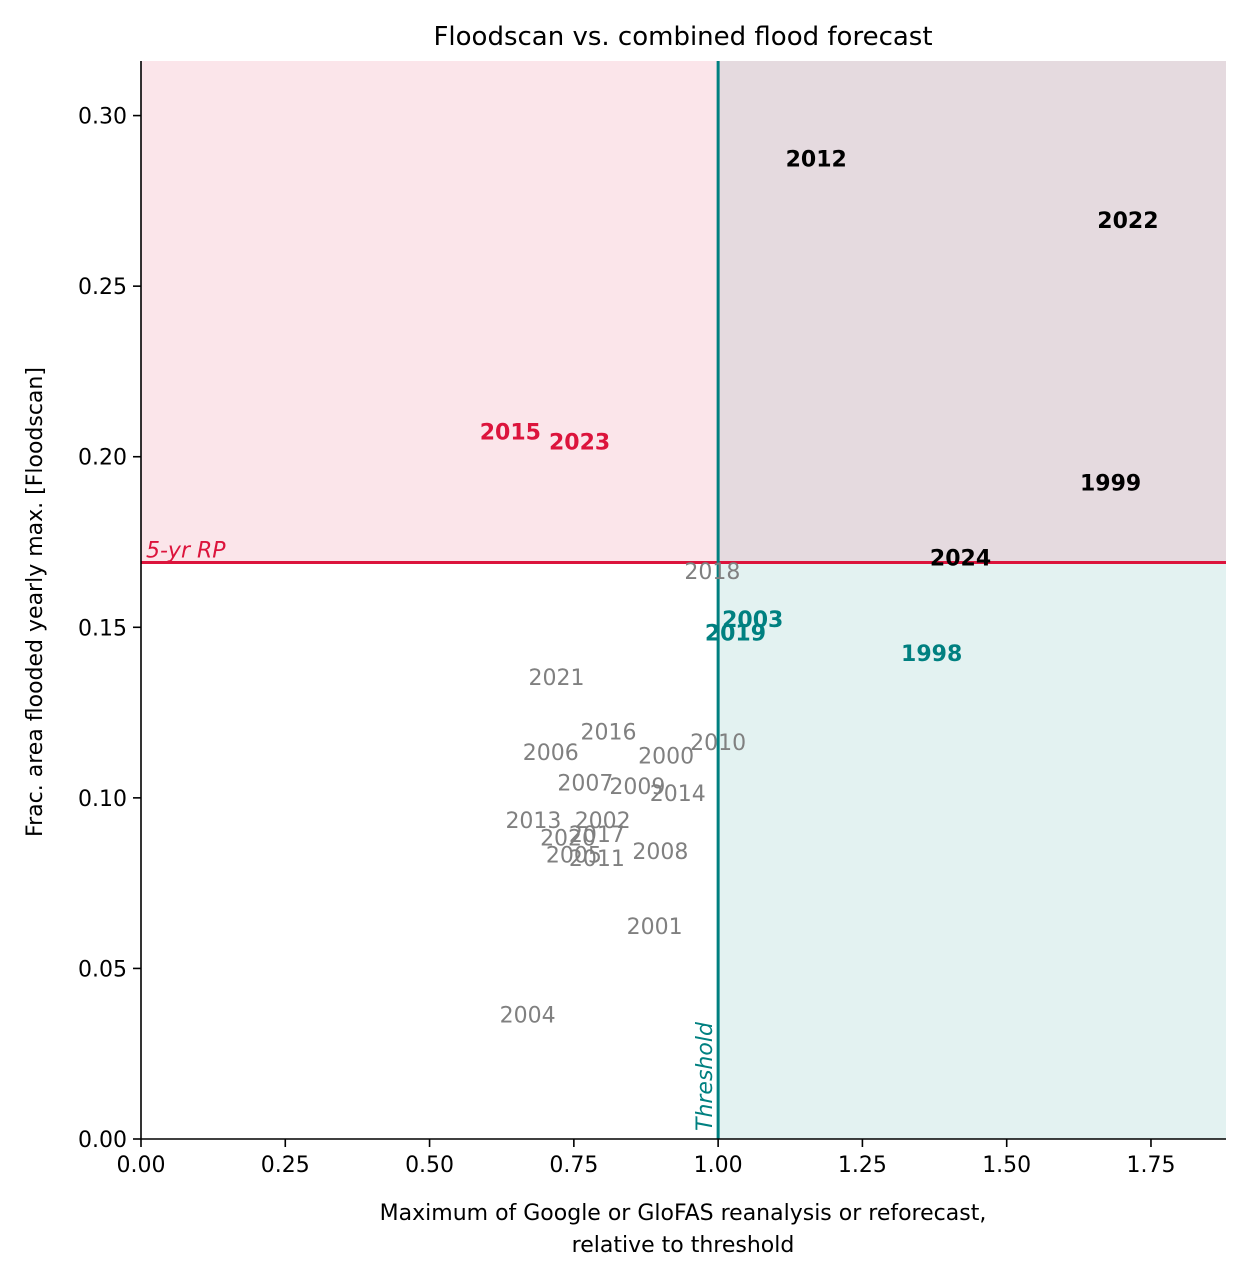 This screenshot has width=1245, height=1279. Describe the element at coordinates (637, 787) in the screenshot. I see `point-label-2009: 2009` at that location.